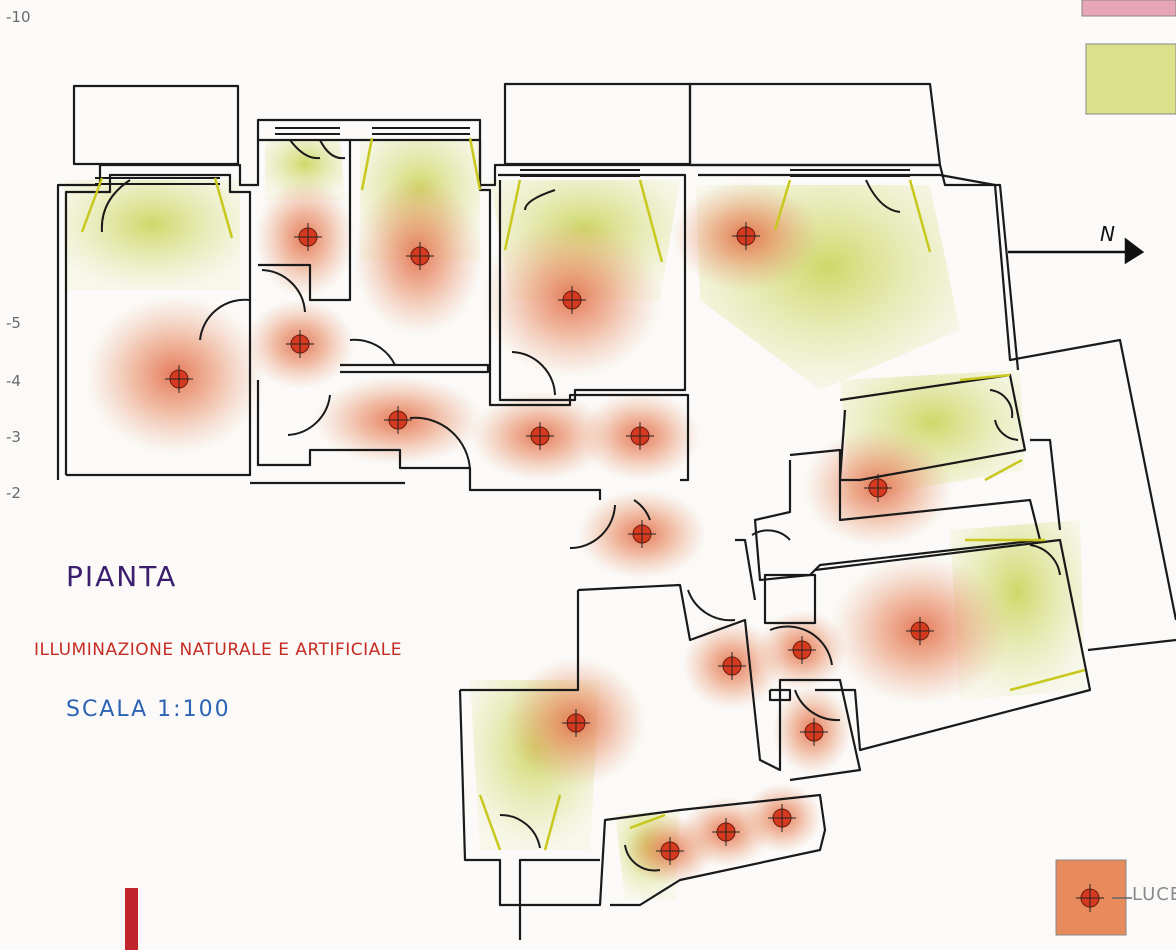 The image size is (1176, 950). Describe the element at coordinates (148, 709) in the screenshot. I see `drawing-scale: SCALA 1:100` at that location.